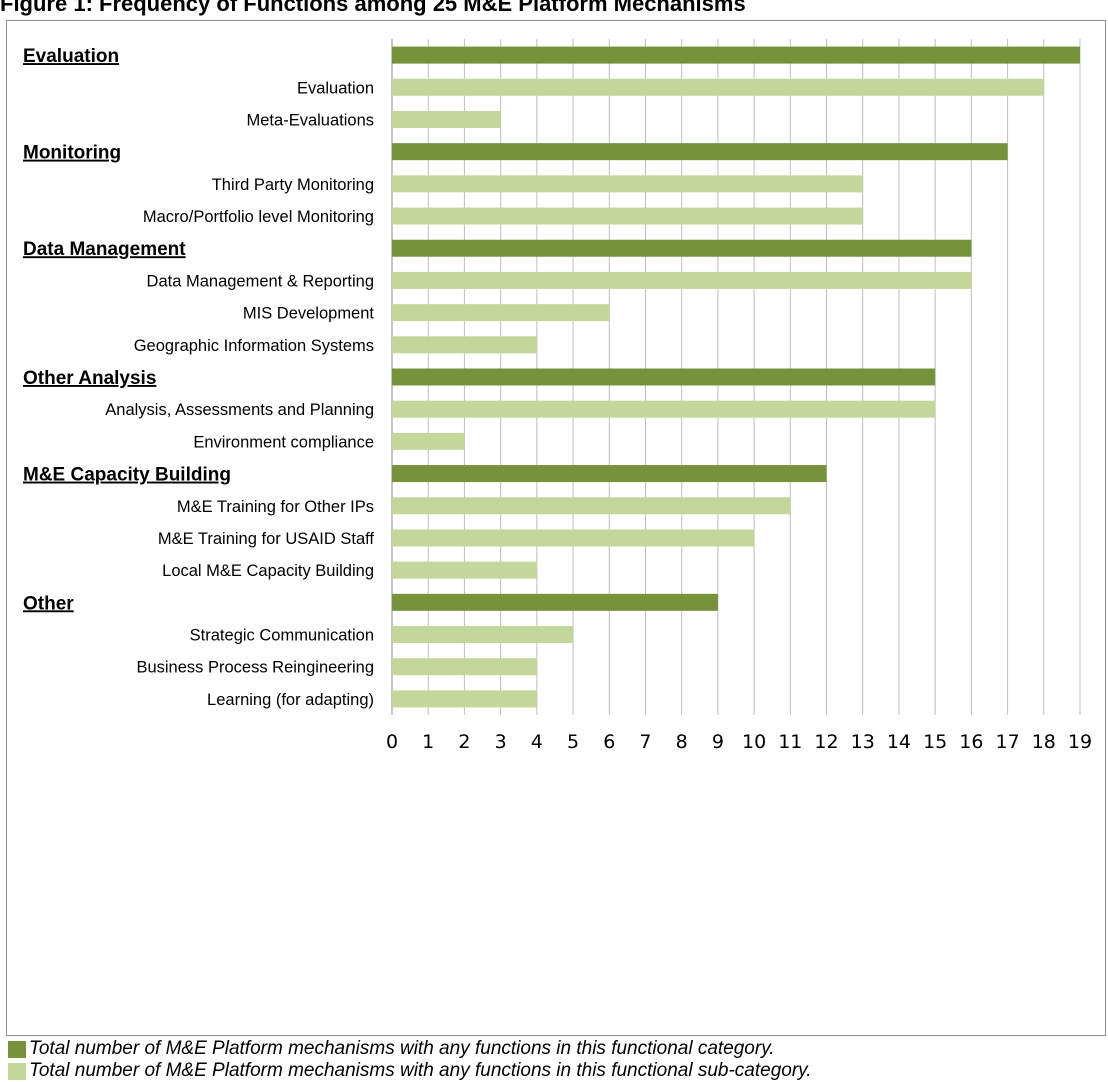 The image size is (1108, 1082). I want to click on x-tick-label: 3, so click(501, 742).